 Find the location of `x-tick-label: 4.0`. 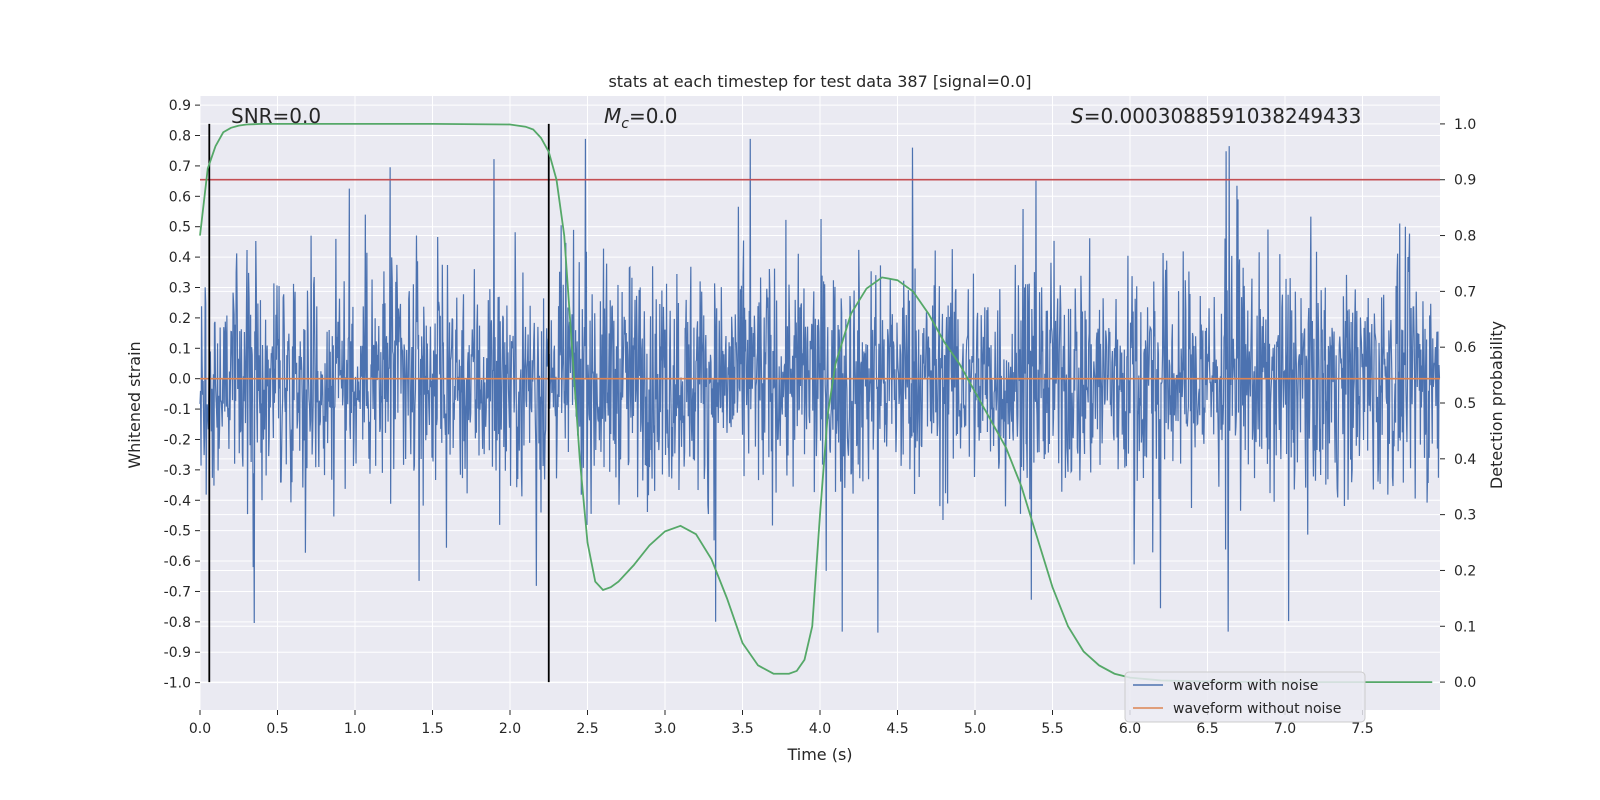

x-tick-label: 4.0 is located at coordinates (820, 729).